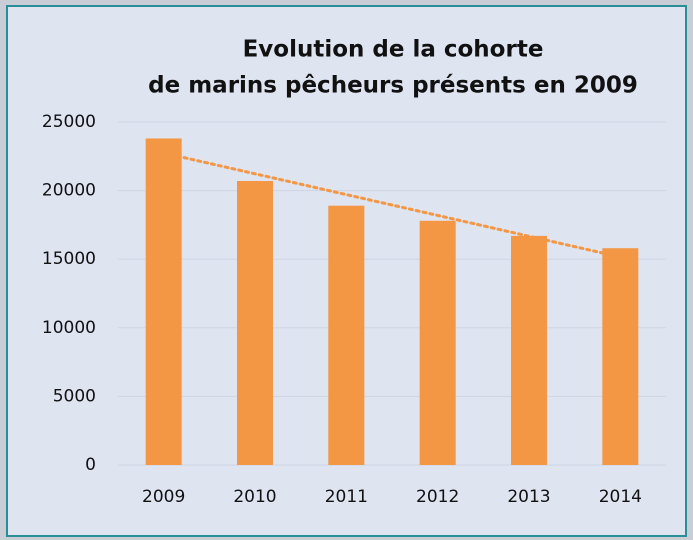 The width and height of the screenshot is (693, 540). I want to click on y-tick-label: 5000, so click(74, 396).